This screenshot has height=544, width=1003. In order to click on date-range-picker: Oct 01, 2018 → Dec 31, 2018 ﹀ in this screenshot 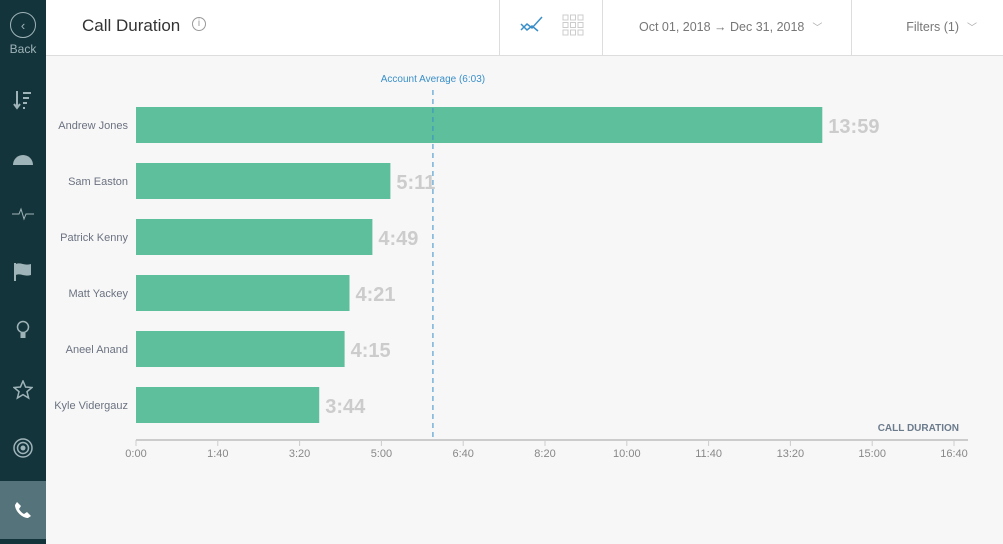, I will do `click(730, 26)`.